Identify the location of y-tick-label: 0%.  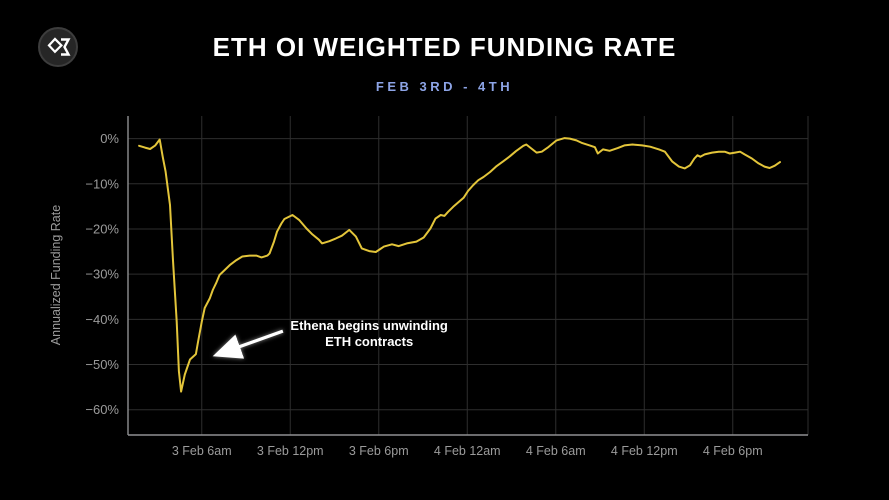
(109, 138).